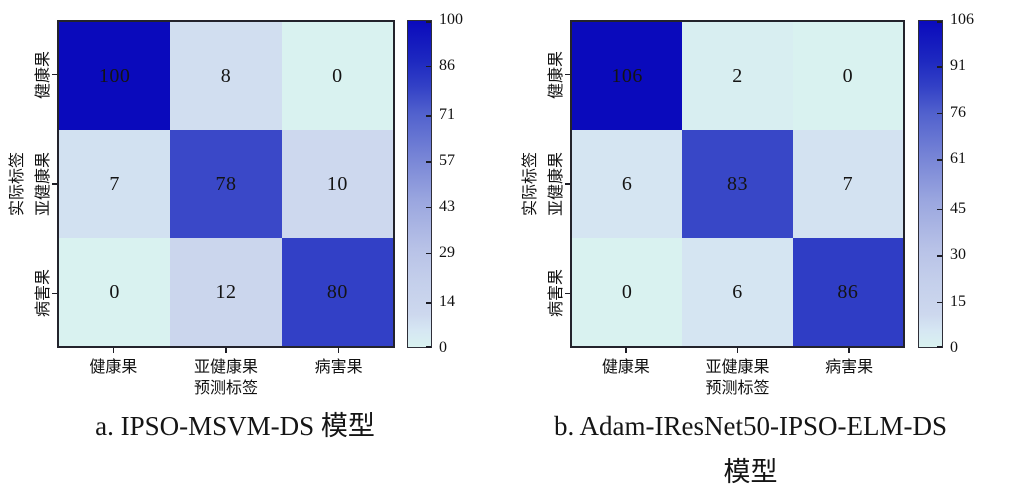 The height and width of the screenshot is (499, 1009). I want to click on colorbar-b, so click(930, 184).